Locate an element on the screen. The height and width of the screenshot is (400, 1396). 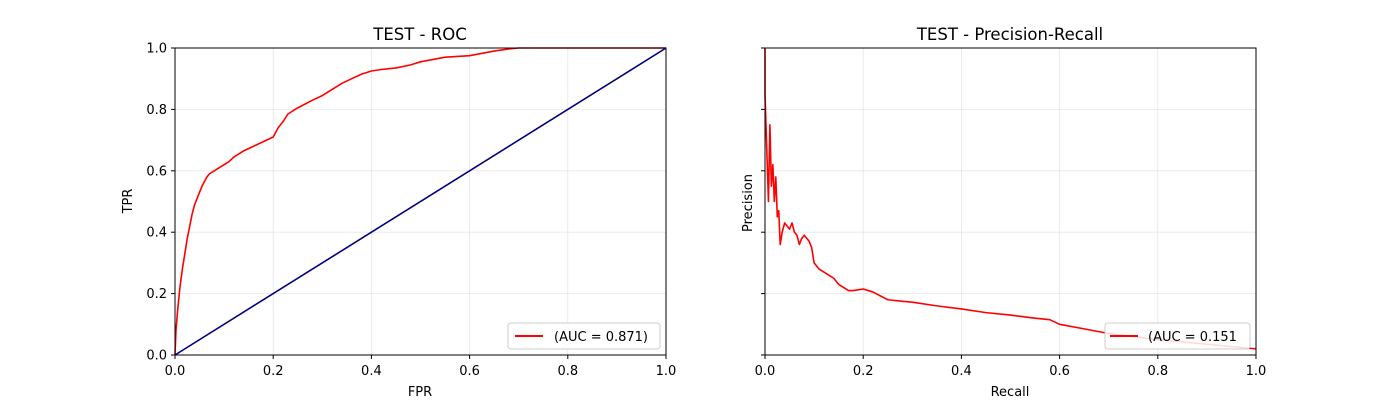
pr-legend-box is located at coordinates (1177, 336).